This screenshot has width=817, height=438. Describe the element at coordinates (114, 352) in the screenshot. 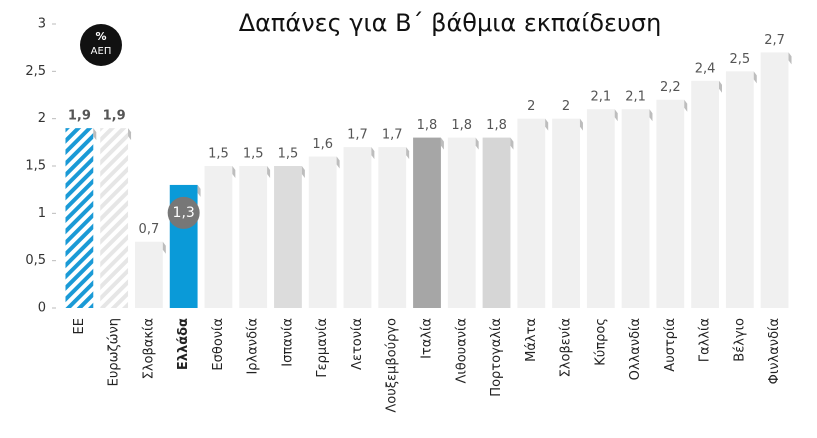

I see `x-tick-label: Ευρωζώνη` at that location.